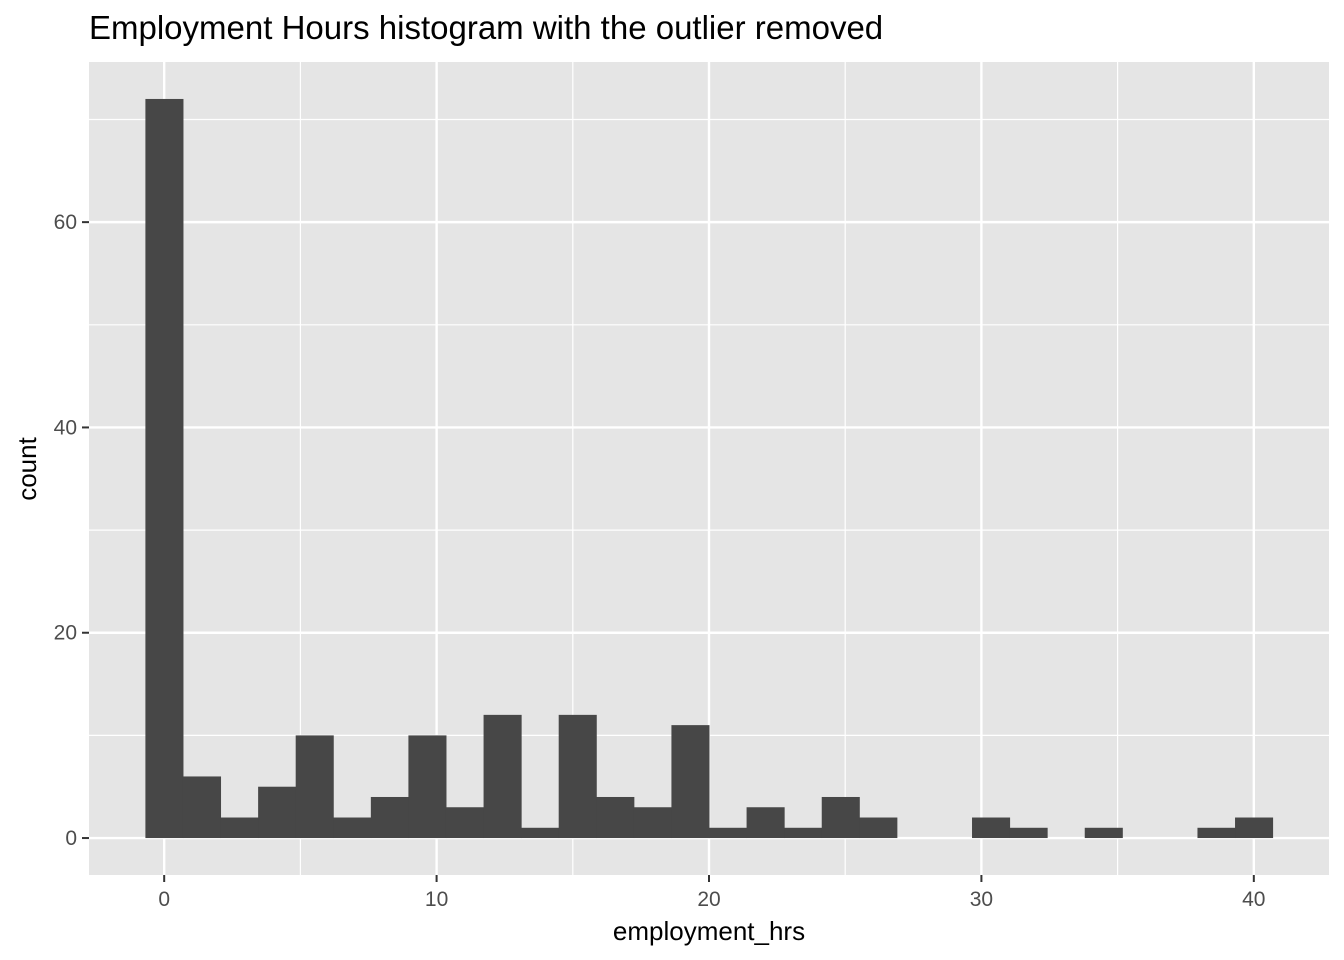  I want to click on y-tick-label: 40, so click(65, 427).